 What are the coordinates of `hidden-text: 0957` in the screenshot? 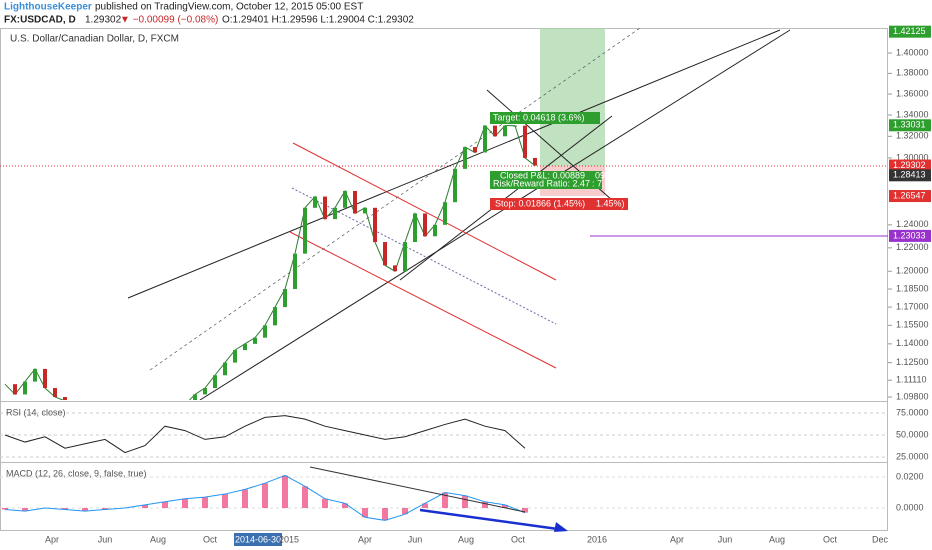 It's located at (605, 175).